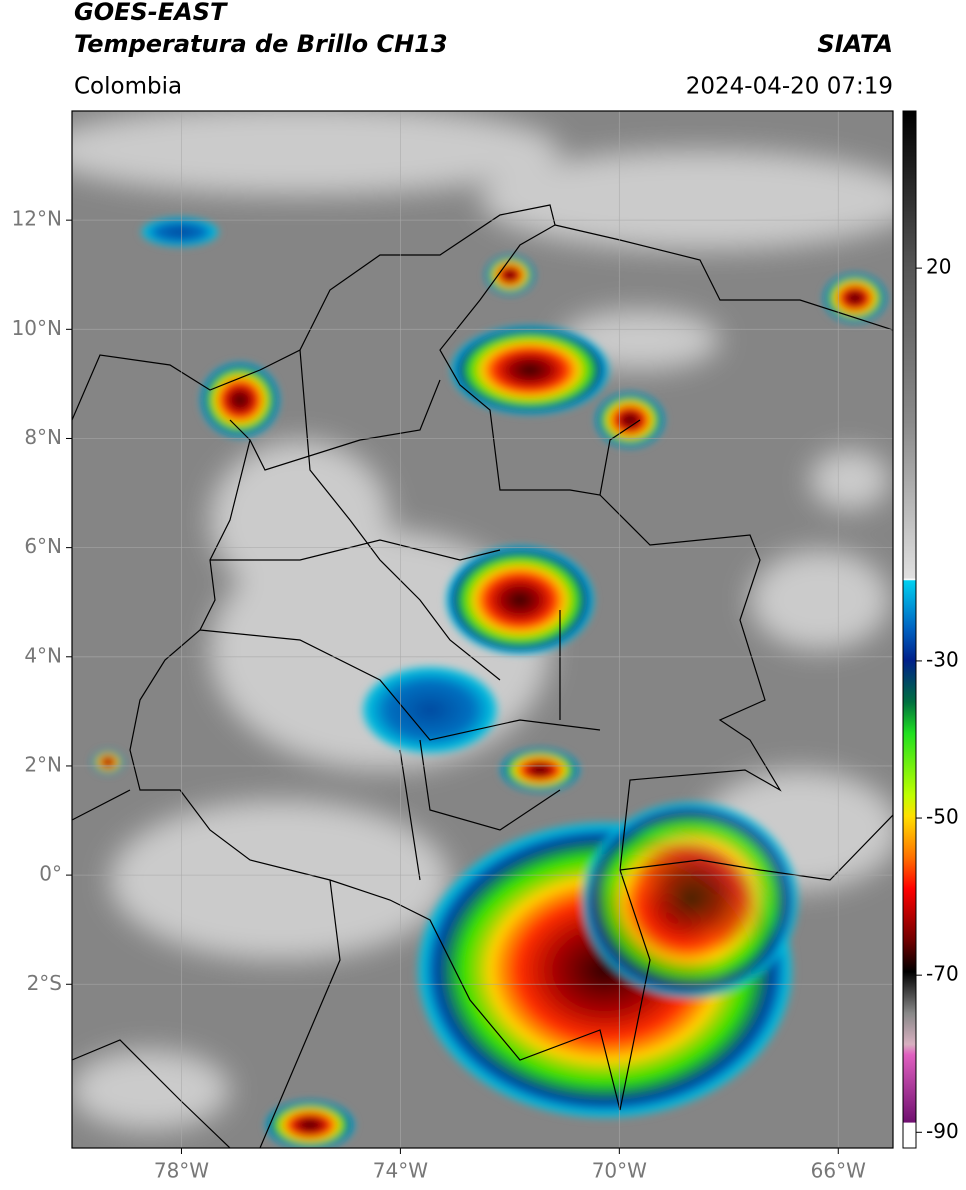 The width and height of the screenshot is (966, 1190). What do you see at coordinates (151, 13) in the screenshot?
I see `source: GOES-EAST` at bounding box center [151, 13].